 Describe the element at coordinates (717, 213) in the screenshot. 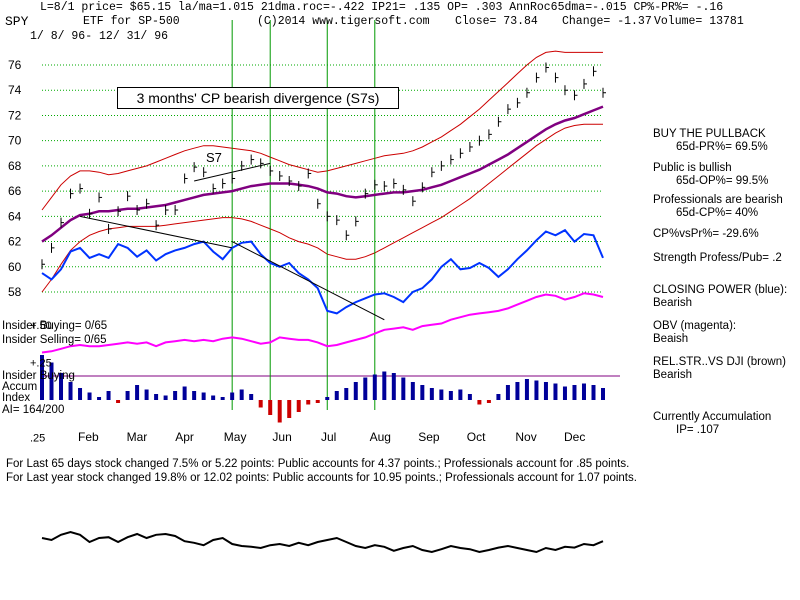

I see `cp-value: 65d-CP%= 40%` at that location.